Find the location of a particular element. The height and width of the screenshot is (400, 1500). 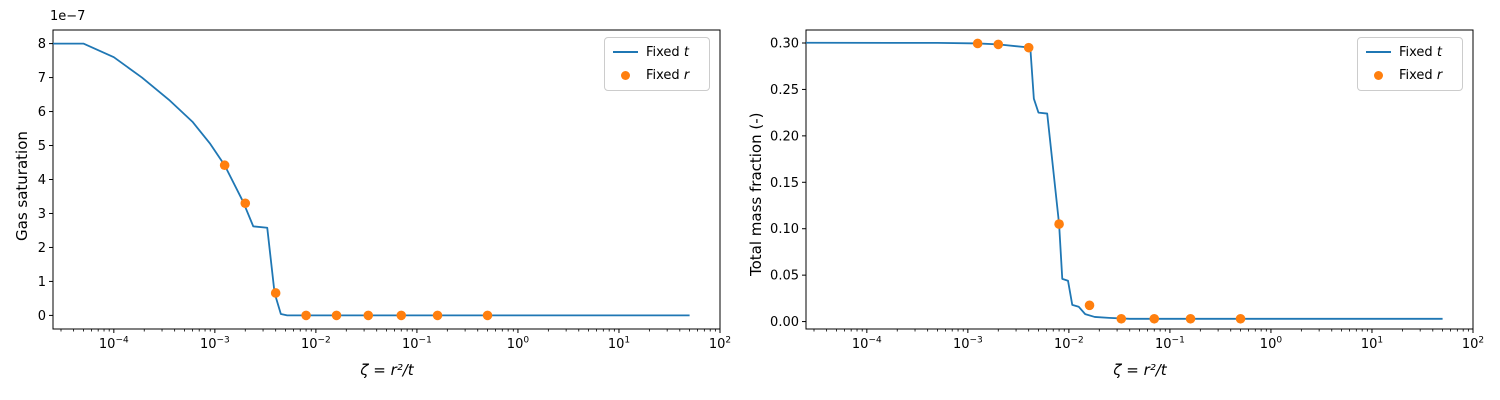

x-axis-label-left: ζ = r²/t is located at coordinates (387, 370).